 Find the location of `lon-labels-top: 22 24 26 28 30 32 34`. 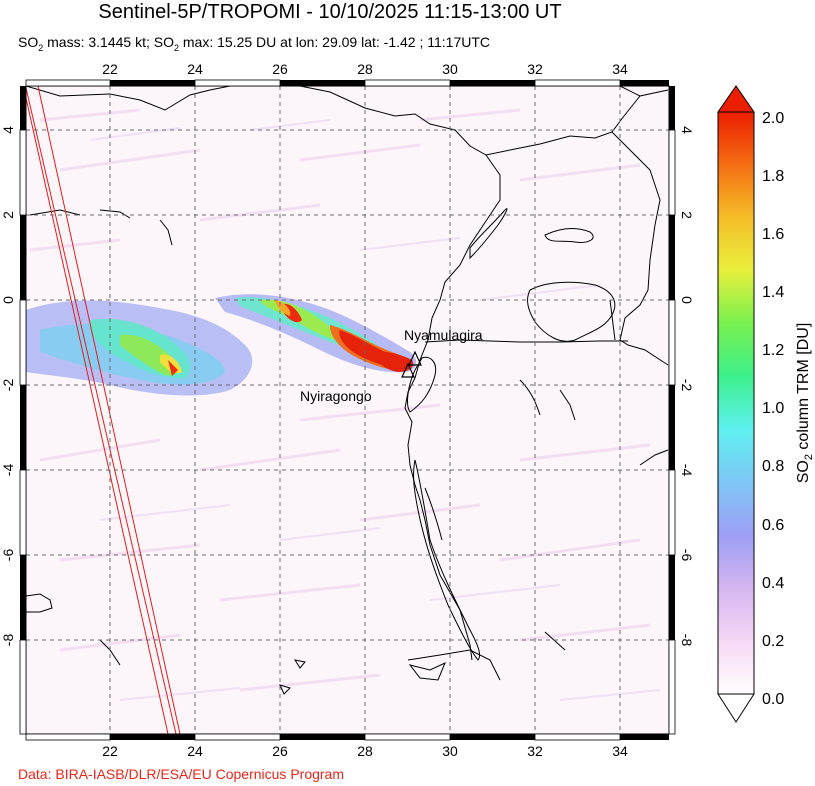

lon-labels-top: 22 24 26 28 30 32 34 is located at coordinates (365, 69).